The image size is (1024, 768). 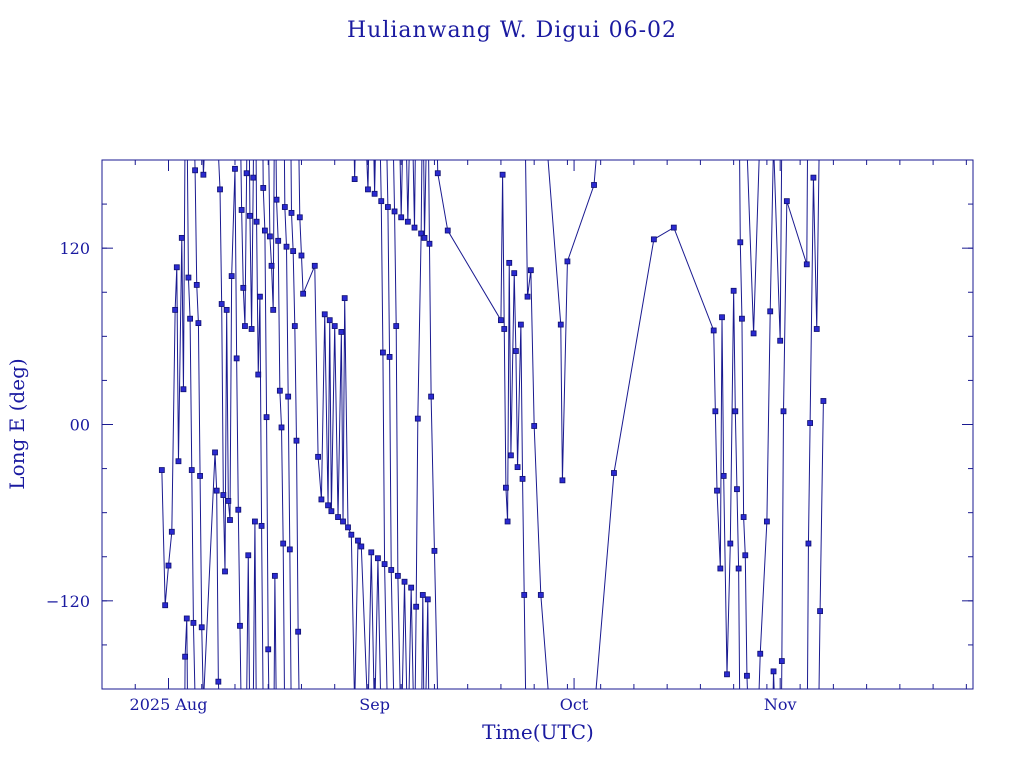 I want to click on x-tick-label: Nov, so click(x=780, y=704).